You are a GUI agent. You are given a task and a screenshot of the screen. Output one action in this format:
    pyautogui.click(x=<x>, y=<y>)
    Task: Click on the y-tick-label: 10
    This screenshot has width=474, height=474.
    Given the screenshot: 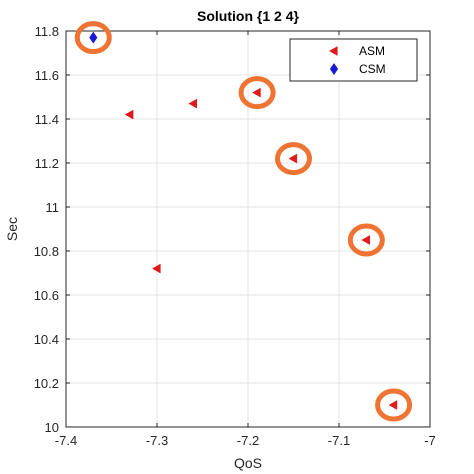 What is the action you would take?
    pyautogui.click(x=52, y=427)
    